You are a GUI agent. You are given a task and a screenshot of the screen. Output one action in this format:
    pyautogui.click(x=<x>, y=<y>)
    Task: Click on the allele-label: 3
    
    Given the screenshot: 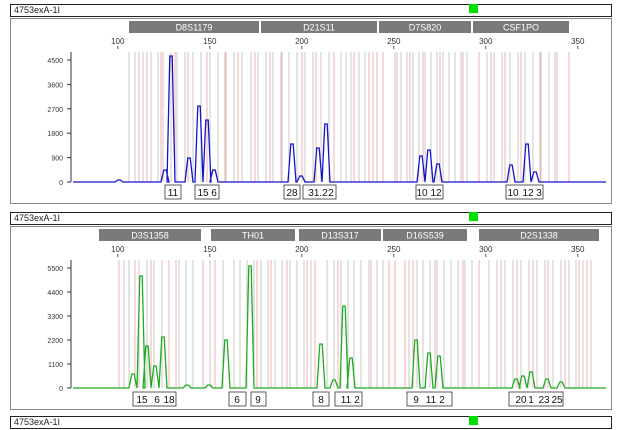 What is the action you would take?
    pyautogui.click(x=539, y=193)
    